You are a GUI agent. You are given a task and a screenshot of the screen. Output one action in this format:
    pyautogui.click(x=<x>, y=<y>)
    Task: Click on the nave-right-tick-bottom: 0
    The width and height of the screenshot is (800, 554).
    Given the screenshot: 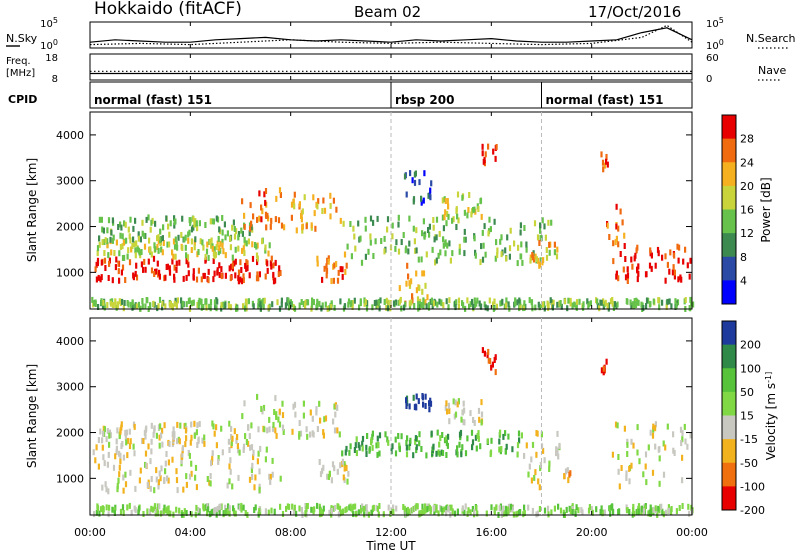 What is the action you would take?
    pyautogui.click(x=709, y=79)
    